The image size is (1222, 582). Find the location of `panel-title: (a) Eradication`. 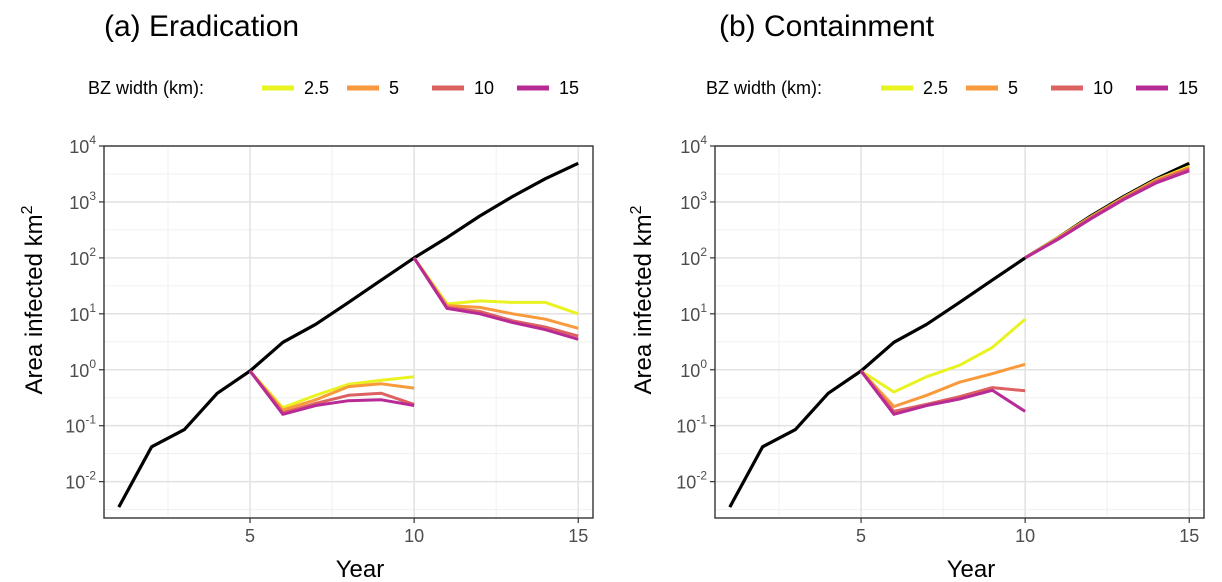

panel-title: (a) Eradication is located at coordinates (201, 26).